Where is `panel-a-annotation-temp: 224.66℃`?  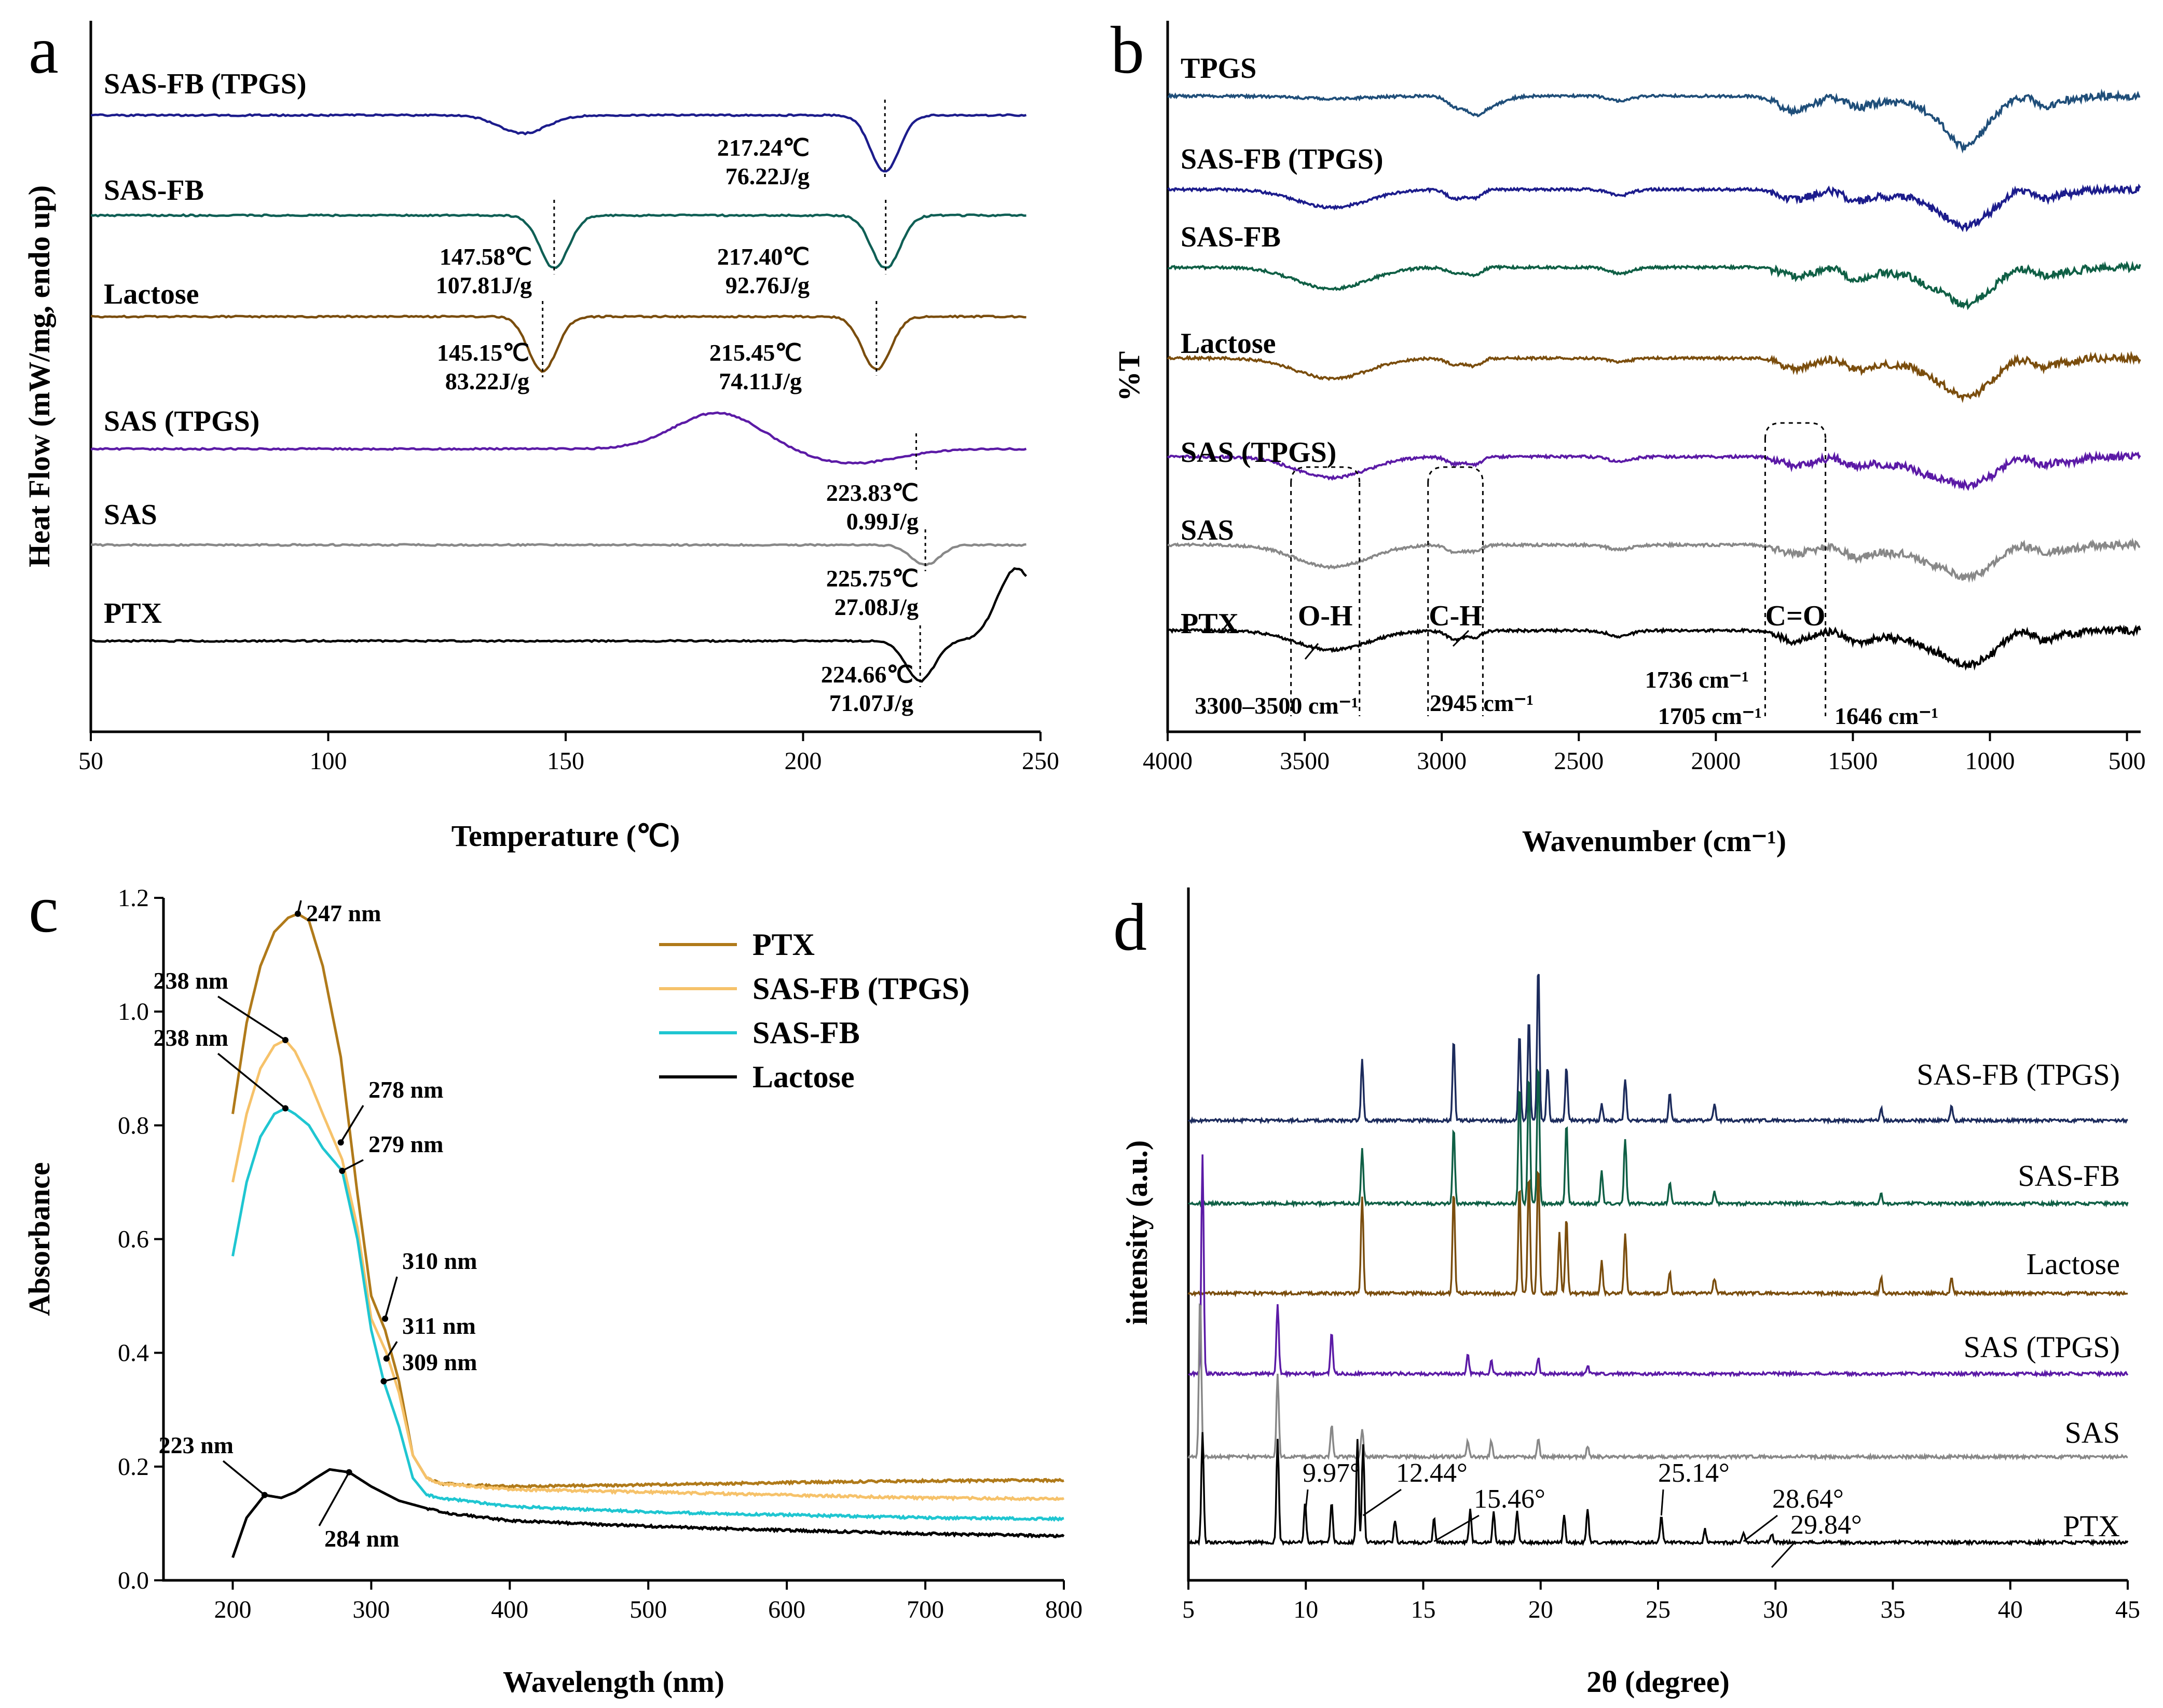
panel-a-annotation-temp: 224.66℃ is located at coordinates (867, 674).